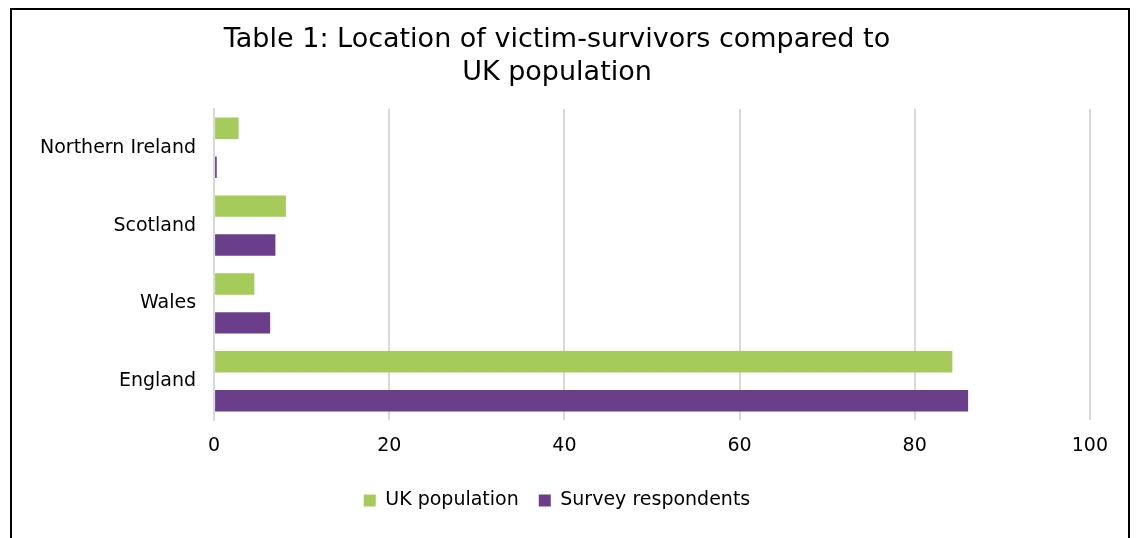 The image size is (1147, 538). Describe the element at coordinates (214, 443) in the screenshot. I see `x-tick-label: 0` at that location.